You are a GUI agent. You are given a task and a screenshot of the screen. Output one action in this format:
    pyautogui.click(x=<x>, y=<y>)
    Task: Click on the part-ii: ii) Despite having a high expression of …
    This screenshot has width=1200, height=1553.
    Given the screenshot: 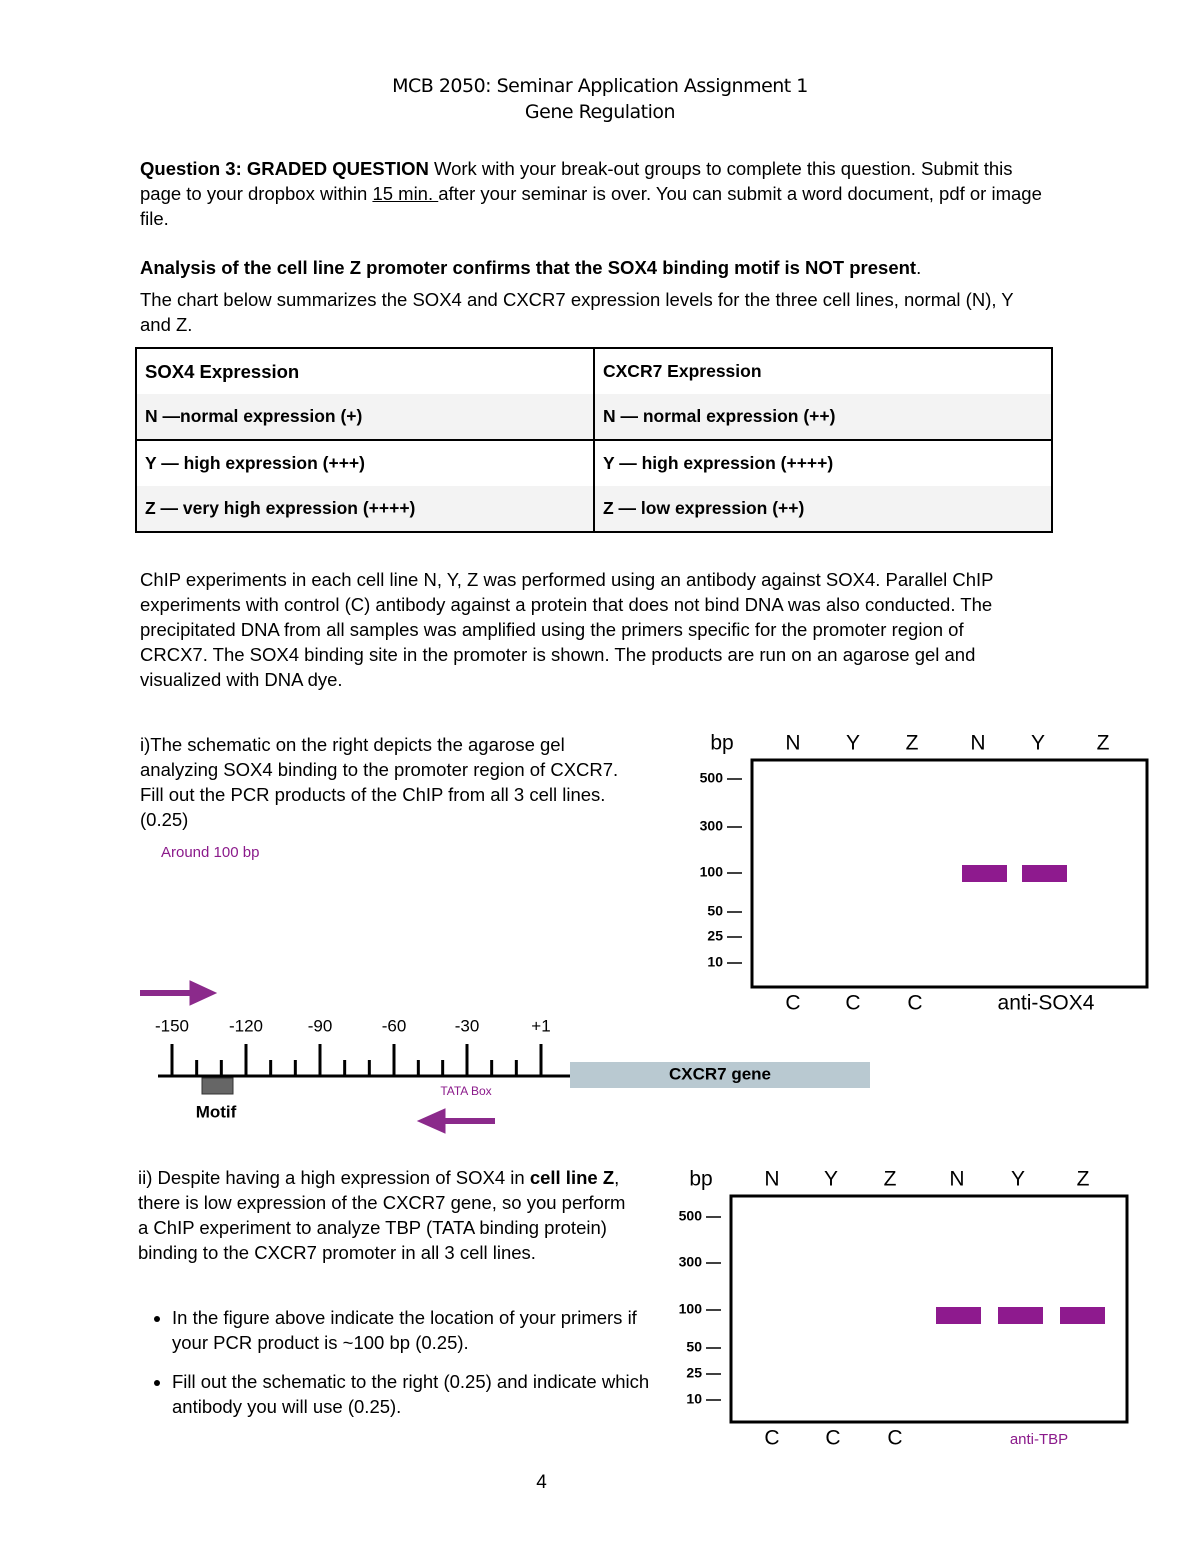 What is the action you would take?
    pyautogui.click(x=383, y=1215)
    